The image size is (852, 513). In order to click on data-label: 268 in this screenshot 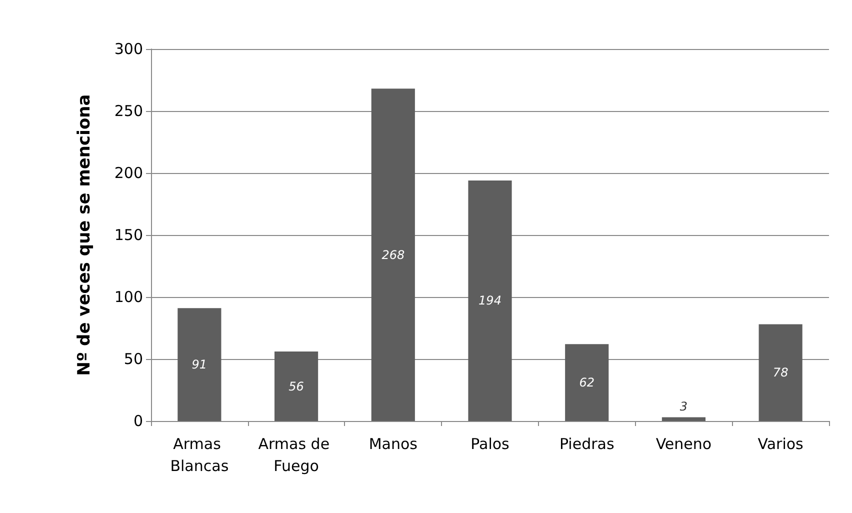, I will do `click(393, 255)`.